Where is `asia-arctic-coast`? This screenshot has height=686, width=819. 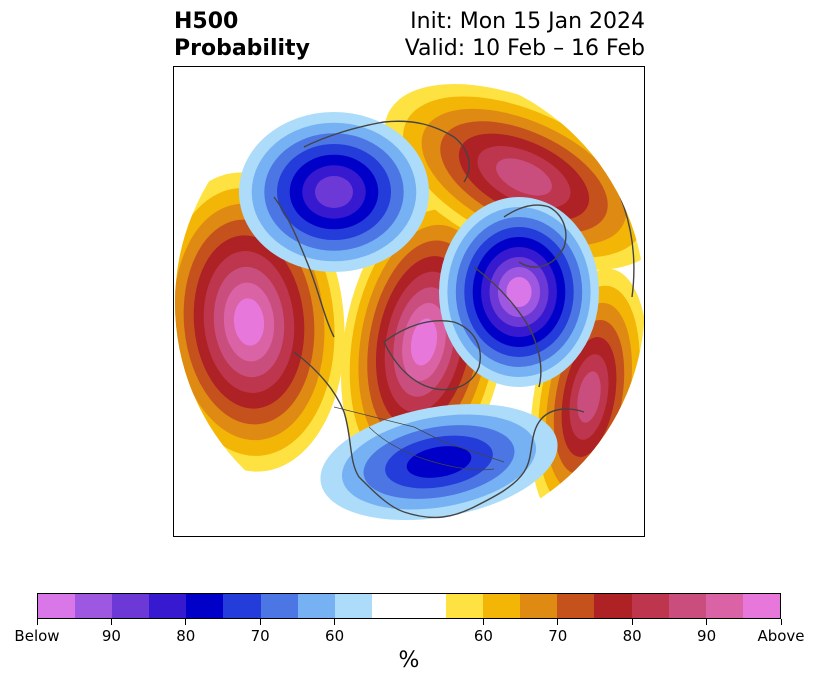 asia-arctic-coast is located at coordinates (386, 151).